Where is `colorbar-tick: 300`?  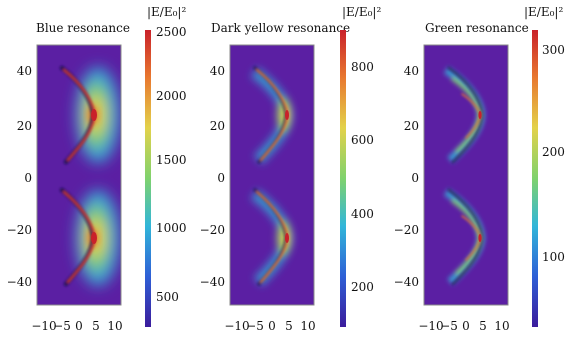 colorbar-tick: 300 is located at coordinates (553, 50).